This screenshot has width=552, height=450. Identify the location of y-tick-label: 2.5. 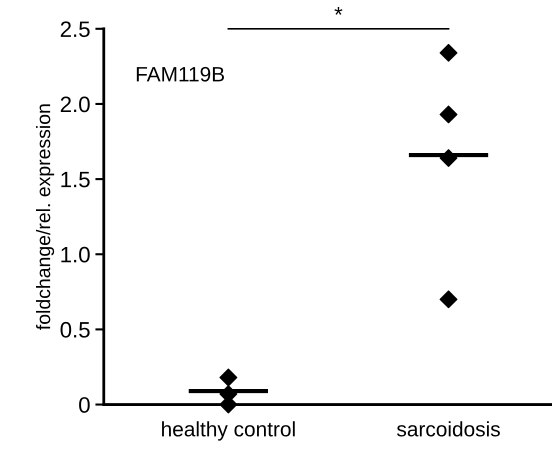
(75, 29).